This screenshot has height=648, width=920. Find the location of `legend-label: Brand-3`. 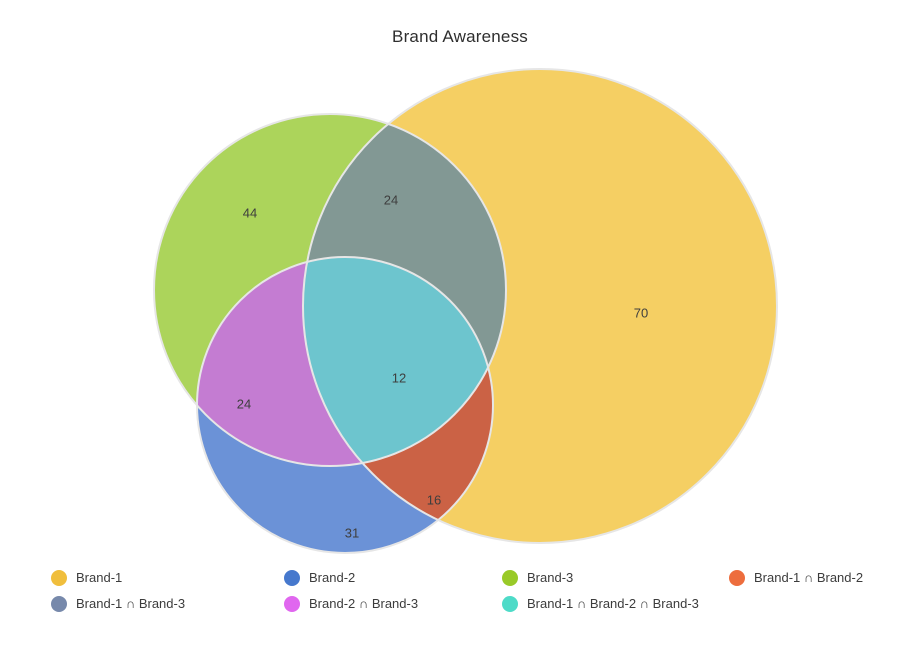

legend-label: Brand-3 is located at coordinates (550, 577).